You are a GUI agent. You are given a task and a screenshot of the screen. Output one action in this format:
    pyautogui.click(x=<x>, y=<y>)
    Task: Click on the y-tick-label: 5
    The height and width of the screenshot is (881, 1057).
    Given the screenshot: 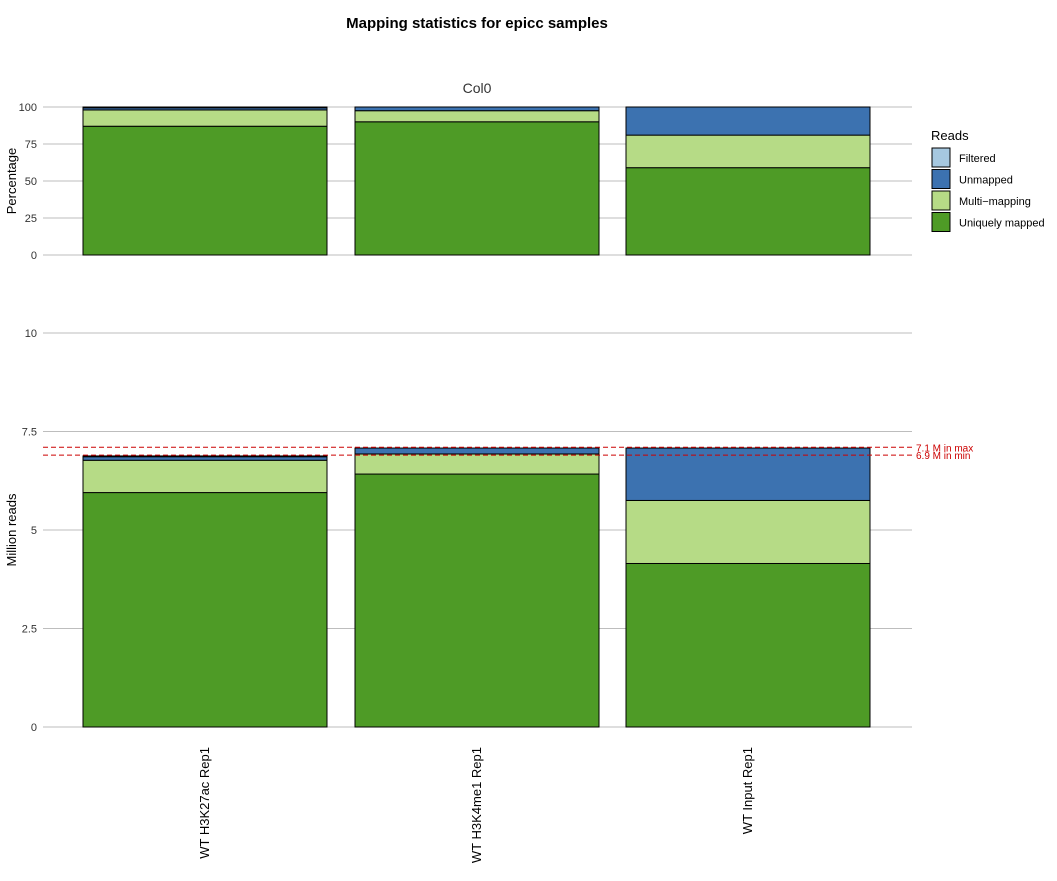 What is the action you would take?
    pyautogui.click(x=34, y=531)
    